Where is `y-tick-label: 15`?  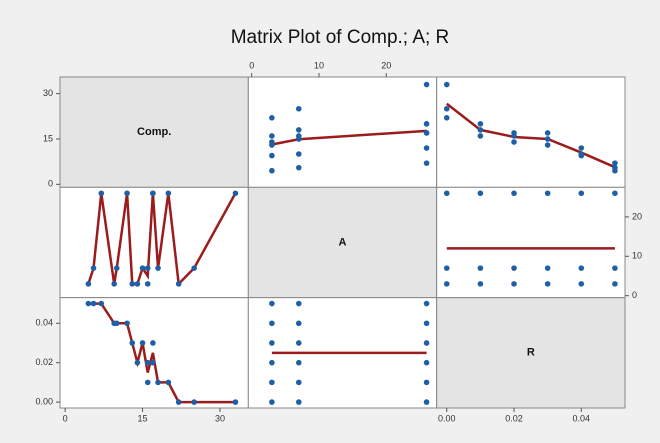
y-tick-label: 15 is located at coordinates (48, 138).